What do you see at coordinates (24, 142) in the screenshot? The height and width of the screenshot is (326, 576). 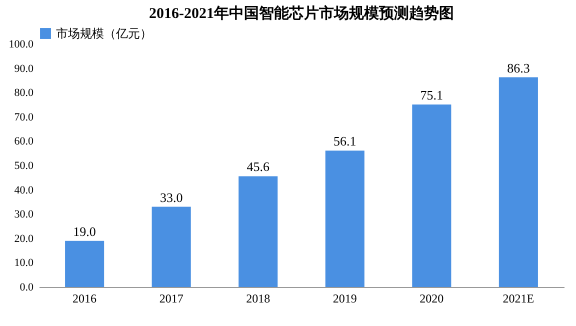 I see `y-tick-label: 60.0` at bounding box center [24, 142].